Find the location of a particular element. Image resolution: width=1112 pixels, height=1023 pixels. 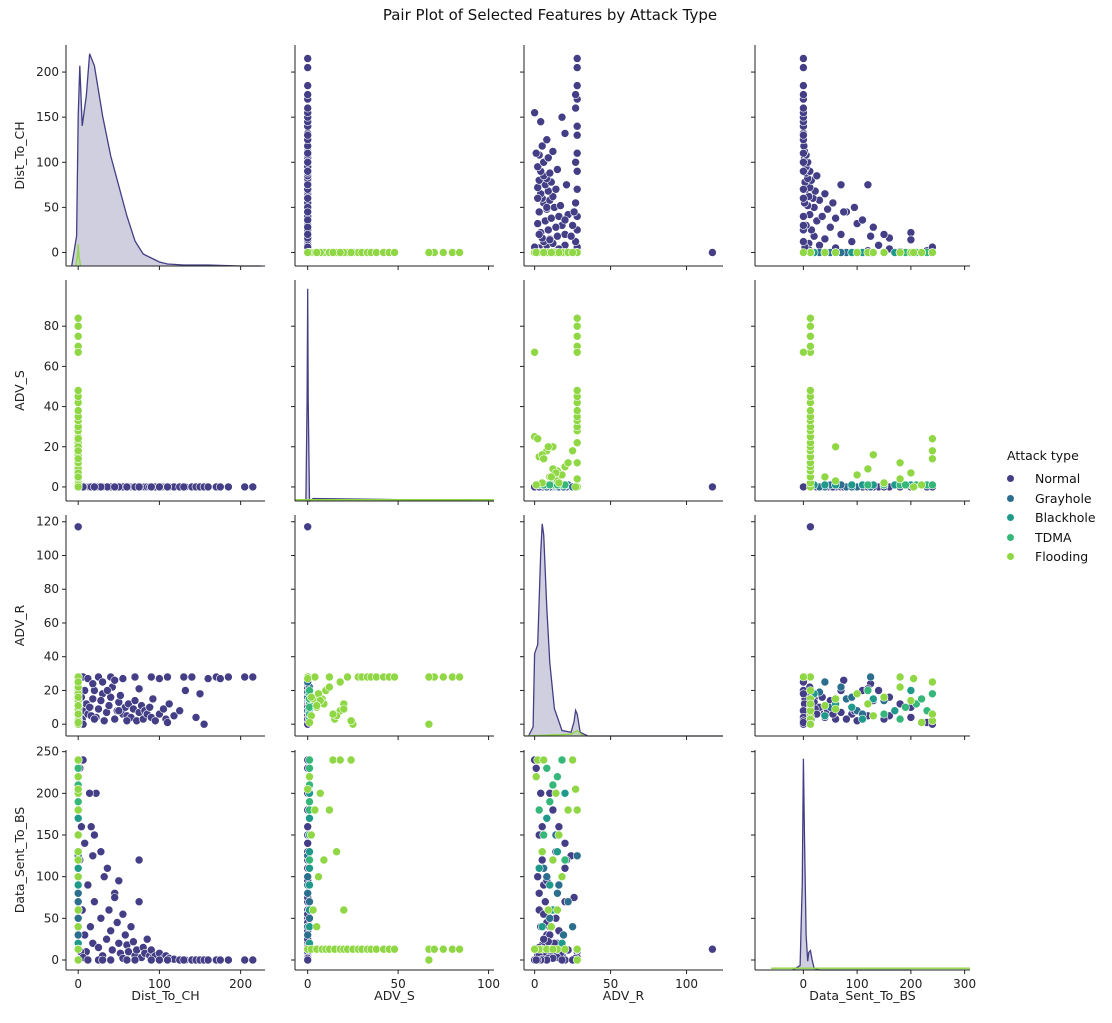

x-axis-label-data-sent-to-bs: Data_Sent_To_BS is located at coordinates (862, 995).